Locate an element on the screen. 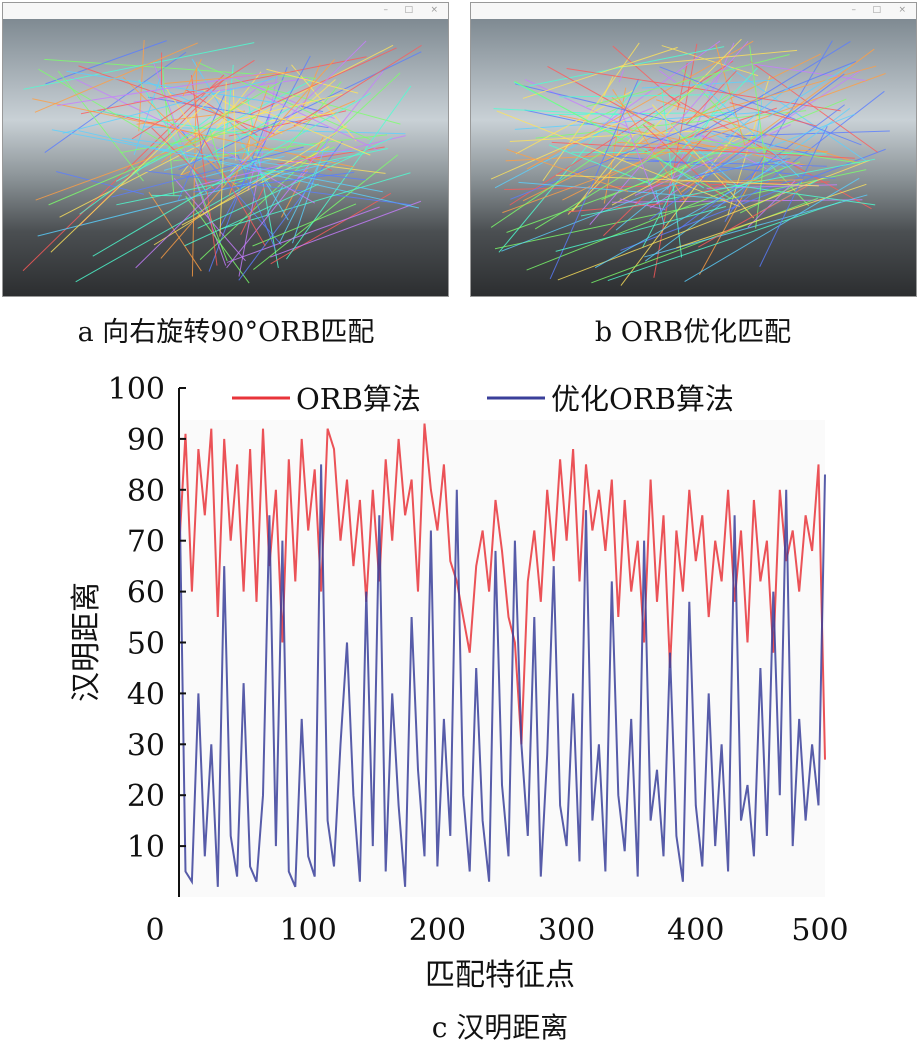  x-tick-label: 0 is located at coordinates (154, 930).